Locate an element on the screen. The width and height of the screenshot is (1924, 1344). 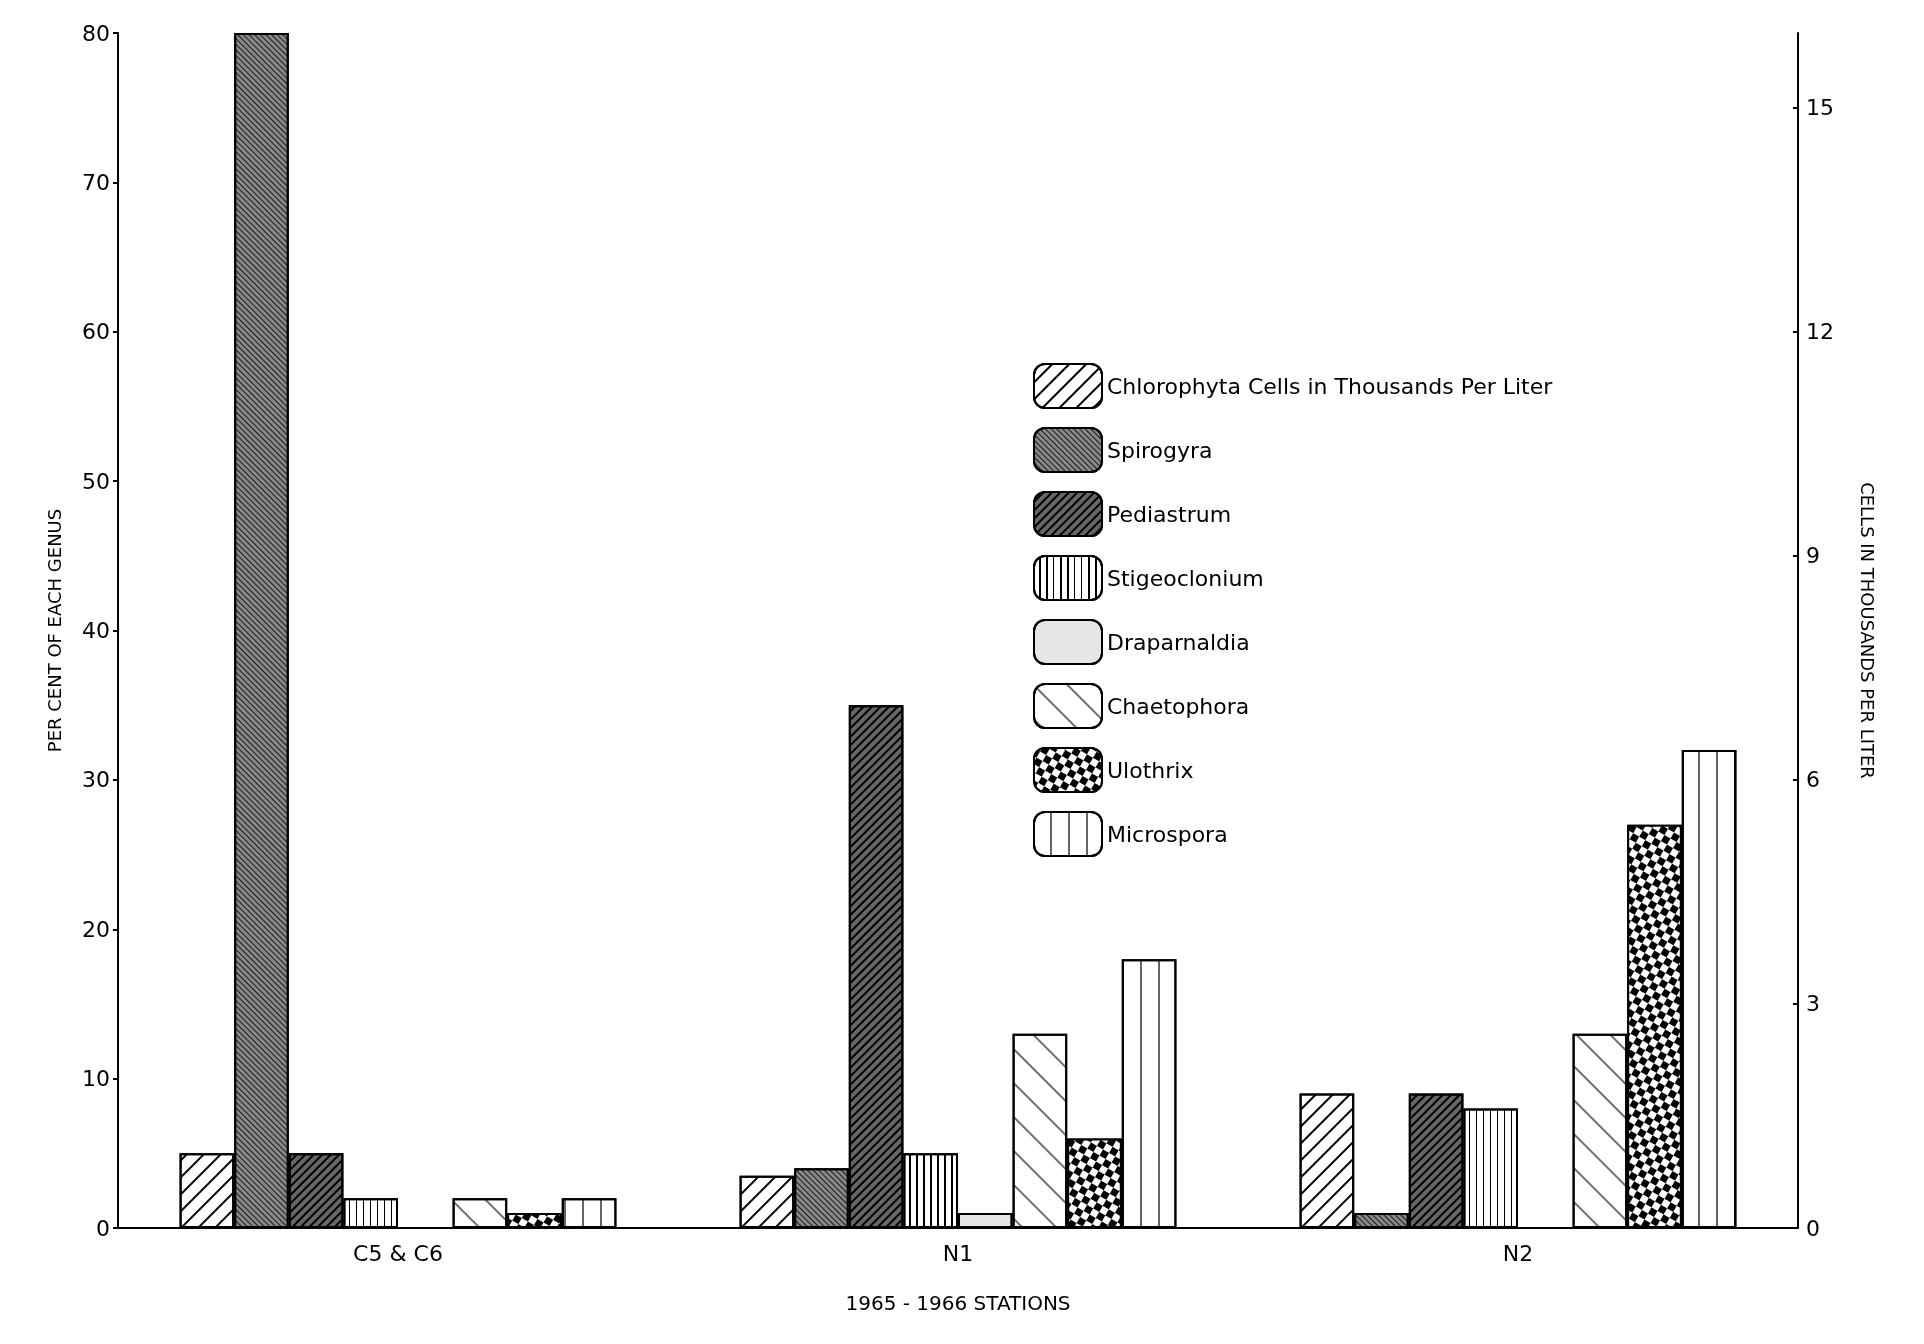
legend-label: Chlorophyta Cells in Thousands Per Liter is located at coordinates (1330, 386).